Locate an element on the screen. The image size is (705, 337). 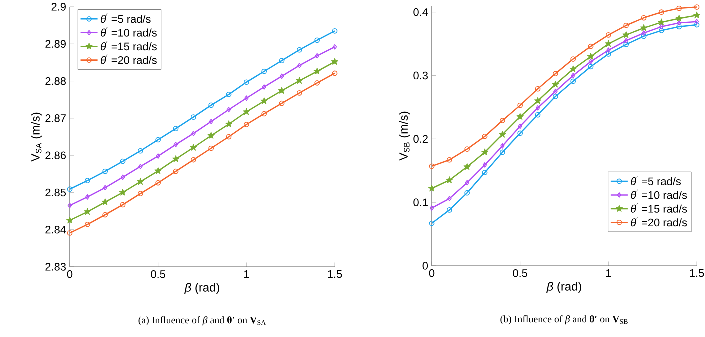
x-tick-label: 0 is located at coordinates (432, 274).